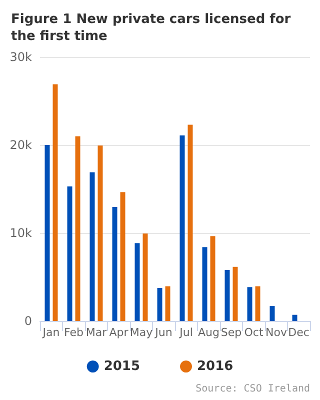 This screenshot has width=320, height=400. I want to click on x-tick-label: Dec, so click(299, 332).